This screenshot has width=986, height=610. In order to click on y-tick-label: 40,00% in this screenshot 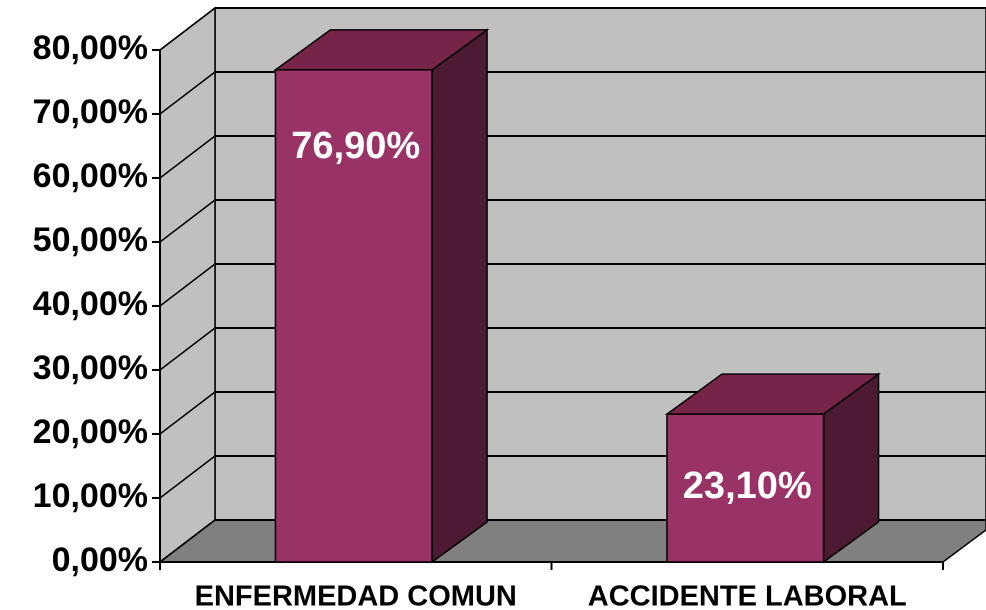, I will do `click(90, 304)`.